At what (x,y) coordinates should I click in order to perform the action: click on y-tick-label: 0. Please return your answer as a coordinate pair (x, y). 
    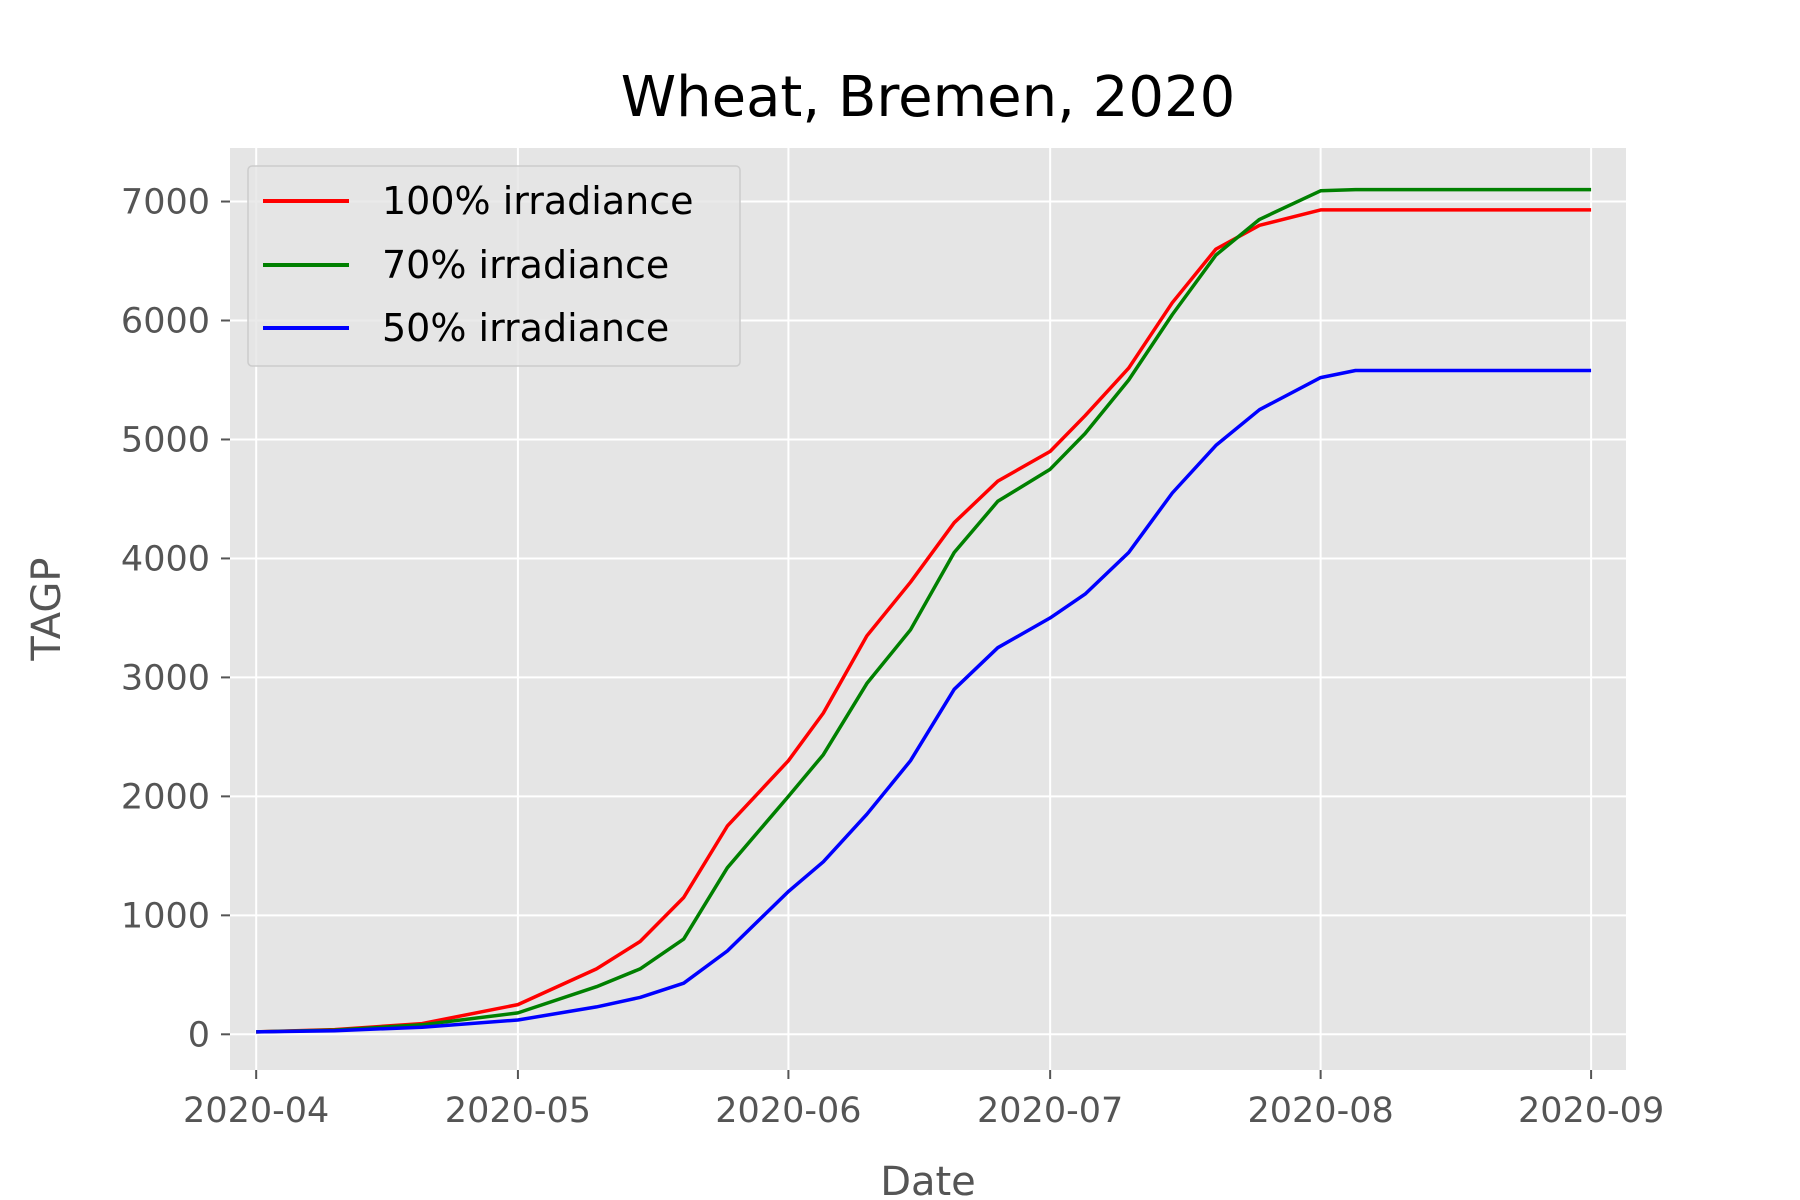
    Looking at the image, I should click on (199, 1035).